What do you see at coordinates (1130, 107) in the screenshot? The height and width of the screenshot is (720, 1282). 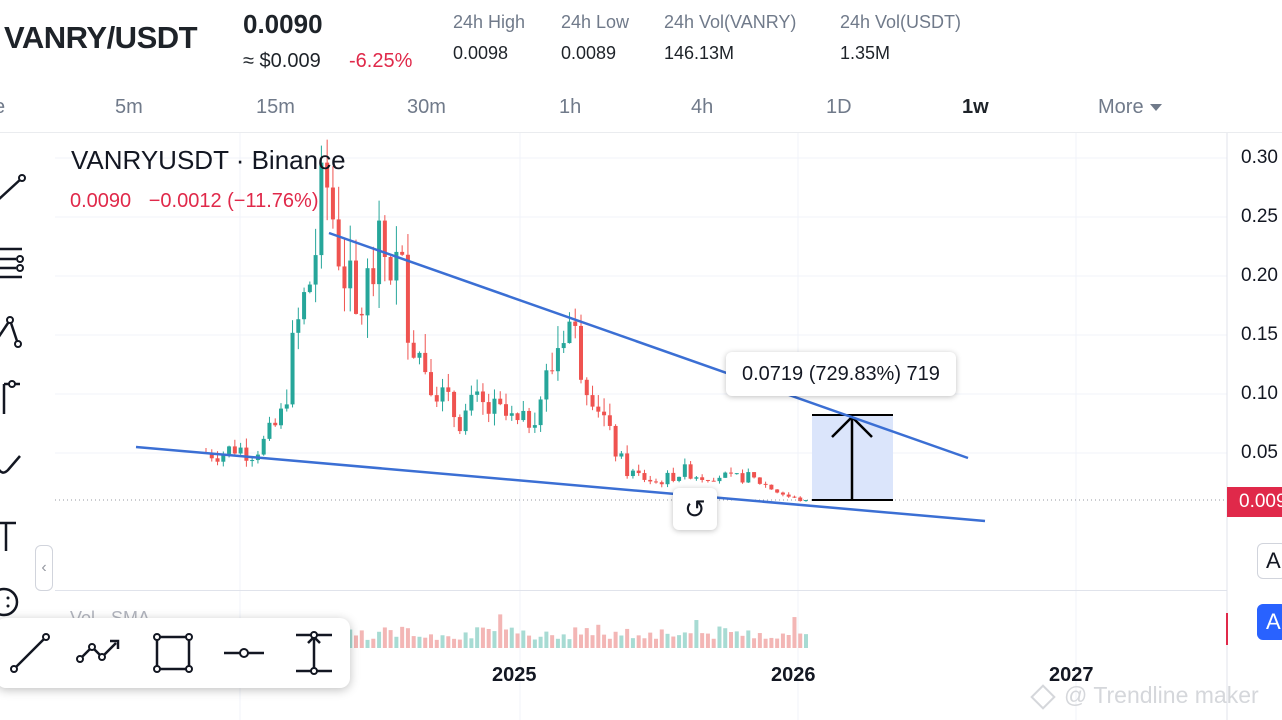 I see `tf-more-button: More` at bounding box center [1130, 107].